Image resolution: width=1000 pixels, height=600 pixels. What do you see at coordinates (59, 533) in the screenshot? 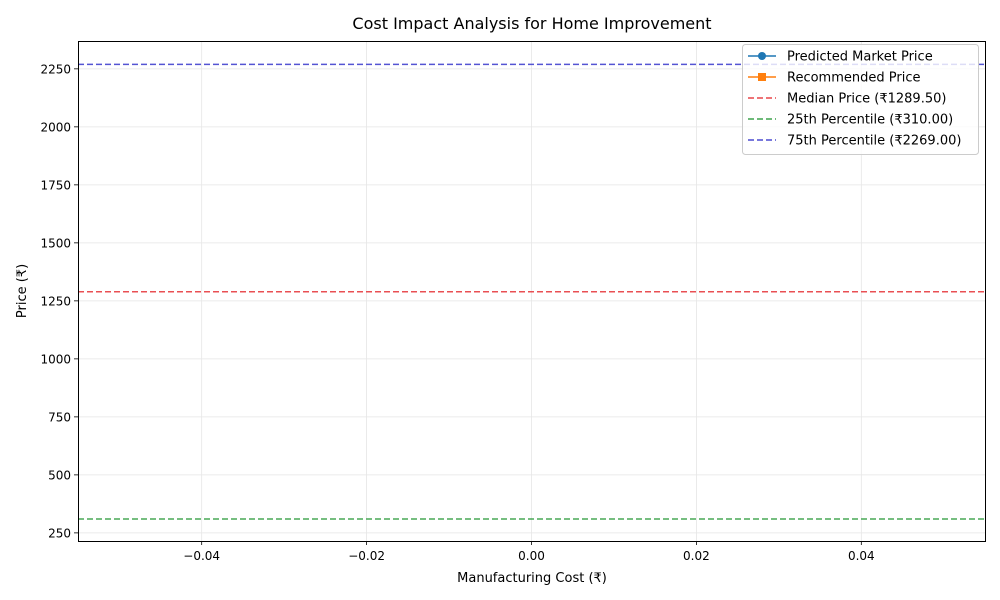
I see `y-tick-label: 250` at bounding box center [59, 533].